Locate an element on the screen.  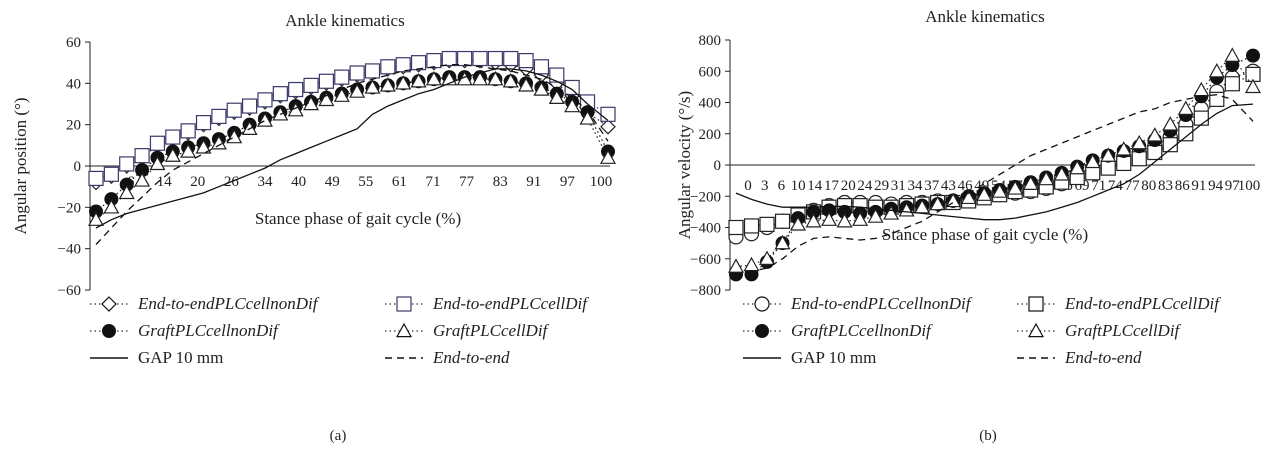
x-tick-label: 91 is located at coordinates (1198, 186).